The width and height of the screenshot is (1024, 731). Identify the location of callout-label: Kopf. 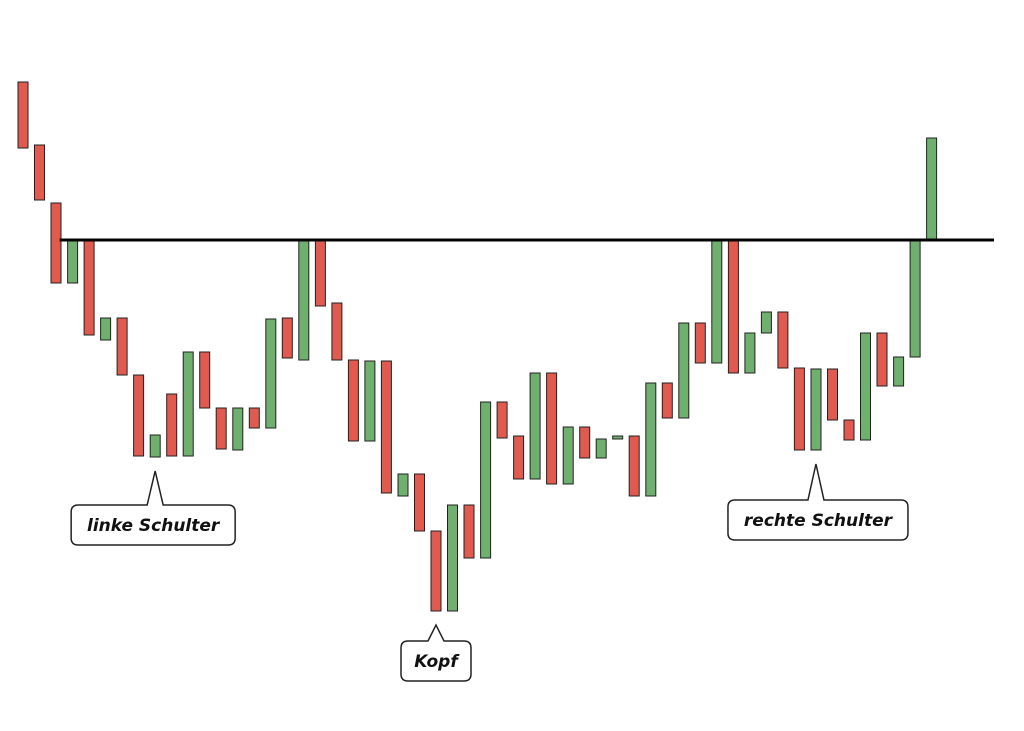
(437, 662).